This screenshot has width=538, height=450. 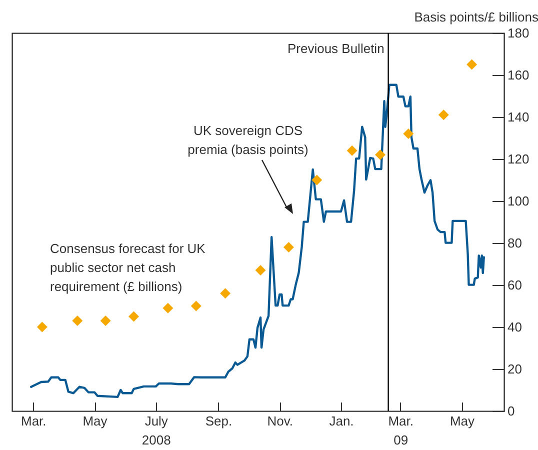 What do you see at coordinates (280, 421) in the screenshot?
I see `x-tick-label: Nov.` at bounding box center [280, 421].